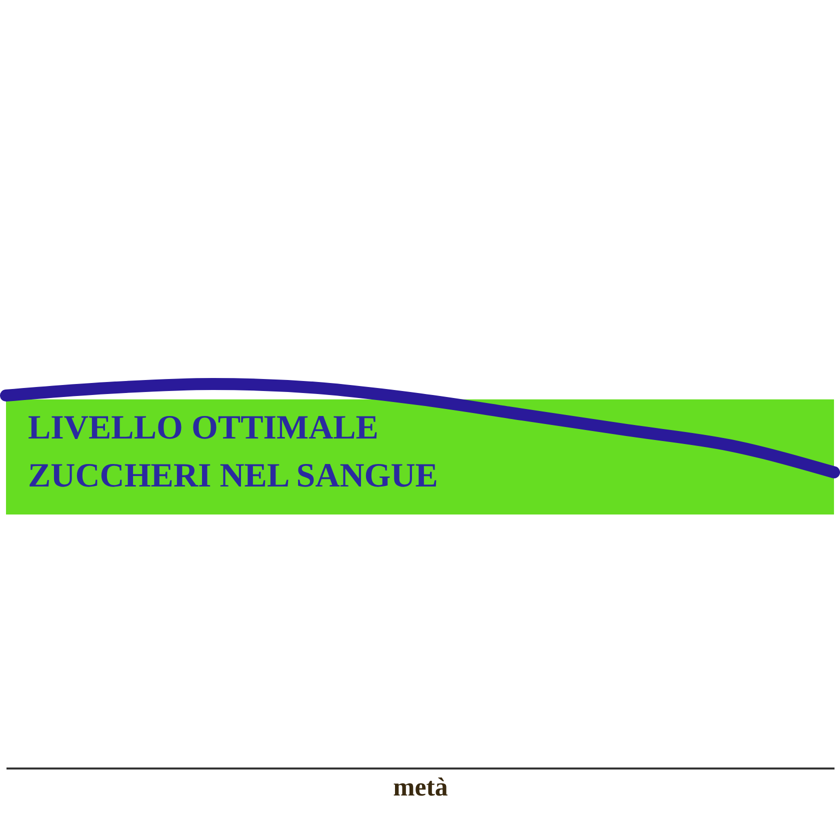 The height and width of the screenshot is (840, 840). Describe the element at coordinates (420, 787) in the screenshot. I see `x-axis-title: metà` at that location.